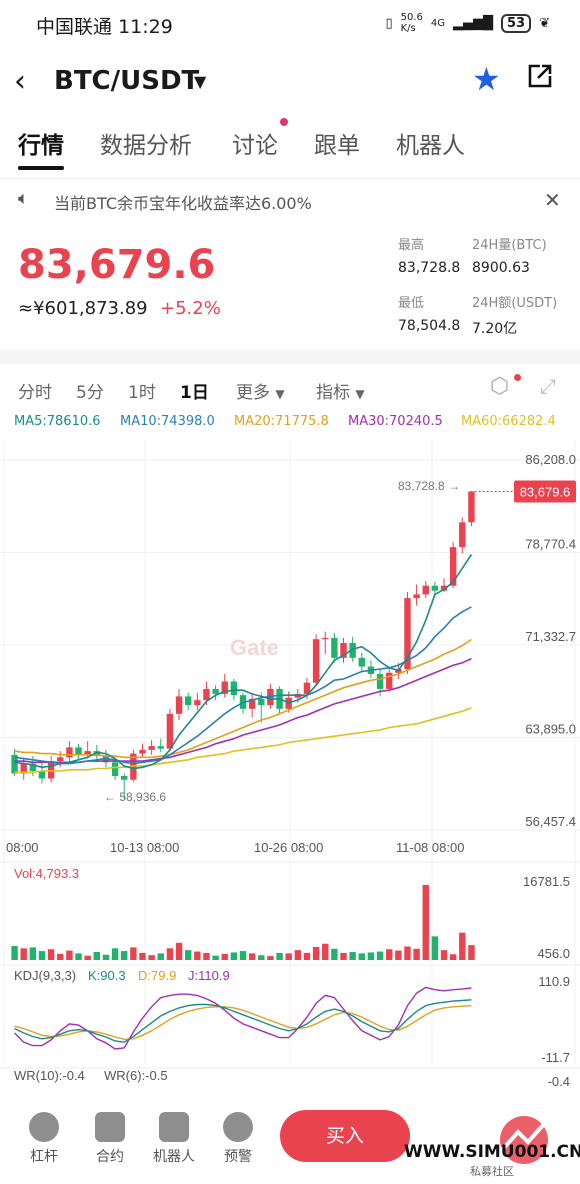 This screenshot has height=1184, width=580. Describe the element at coordinates (290, 148) in the screenshot. I see `main-tabs: 行情 数据分析 讨论 跟单 机器人` at that location.